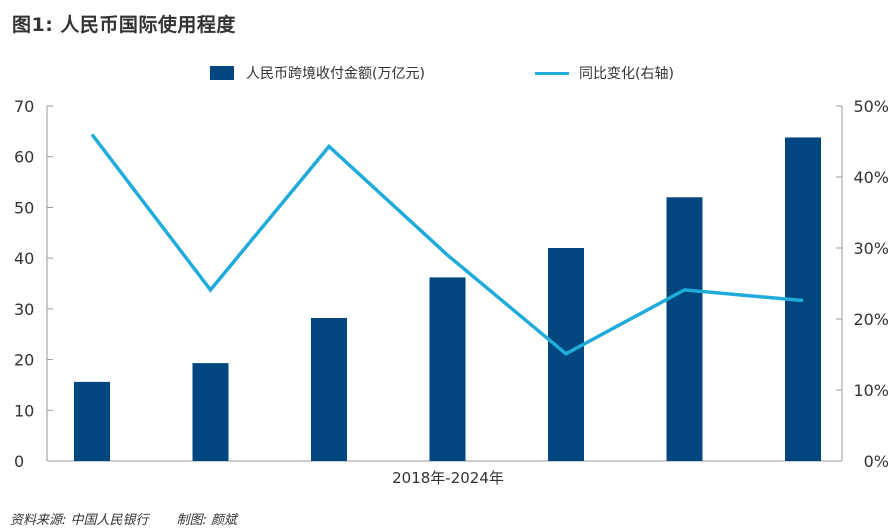 This screenshot has width=894, height=530. What do you see at coordinates (79, 520) in the screenshot?
I see `source-note: 资料来源: 中国人民银行` at bounding box center [79, 520].